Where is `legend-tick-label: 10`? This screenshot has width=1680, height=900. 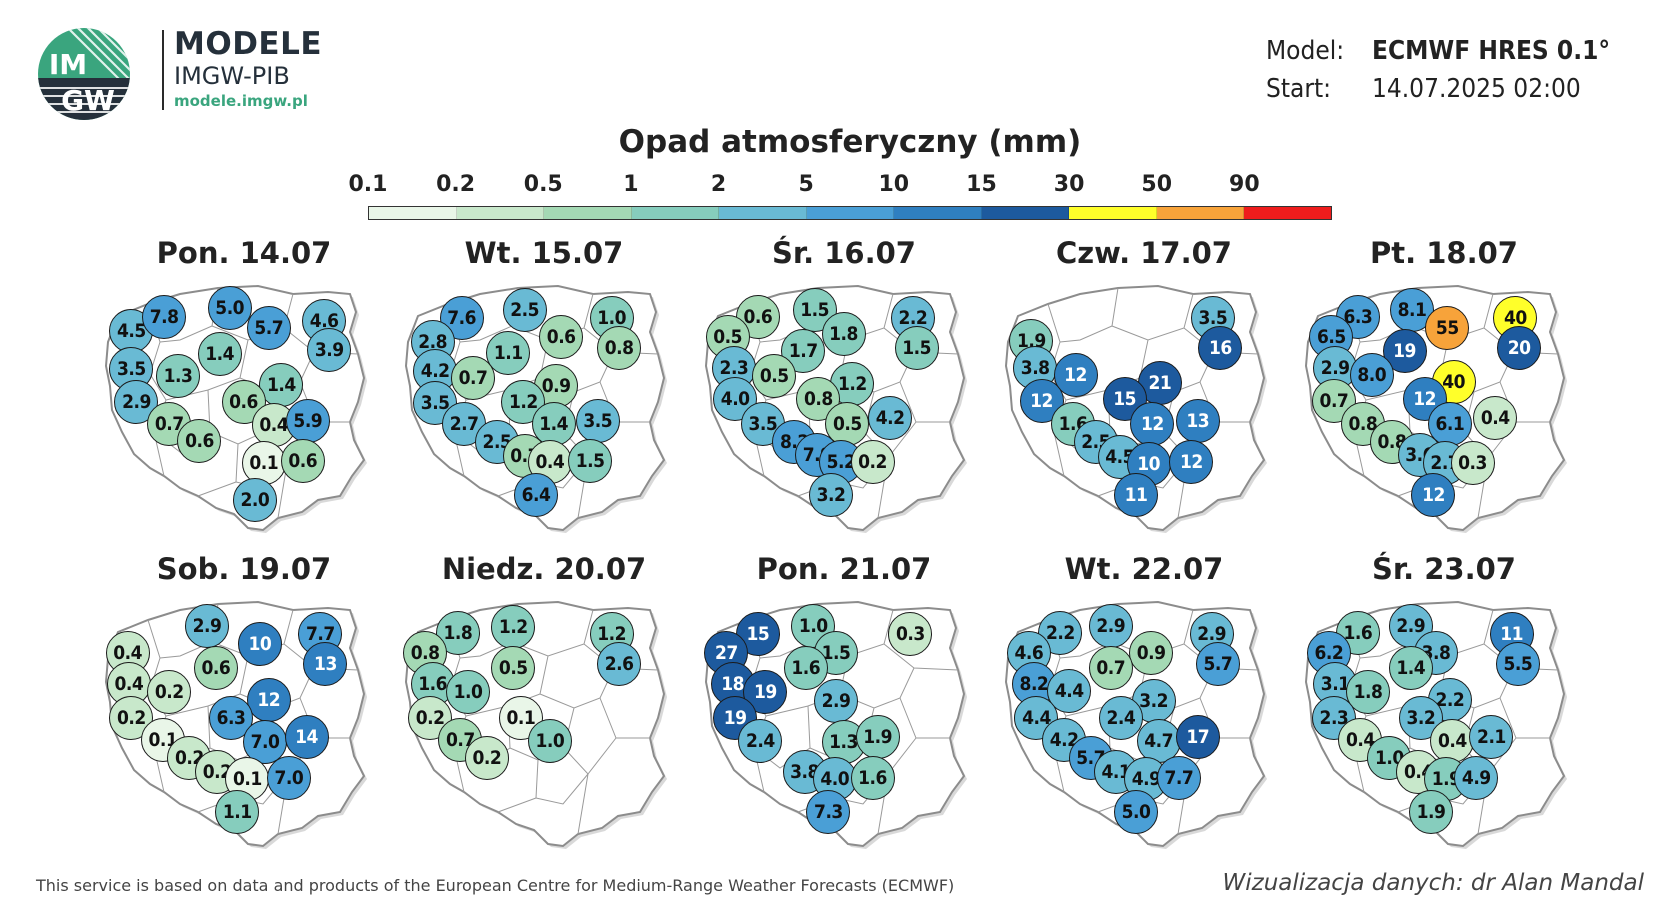 legend-tick-label: 10 is located at coordinates (894, 184).